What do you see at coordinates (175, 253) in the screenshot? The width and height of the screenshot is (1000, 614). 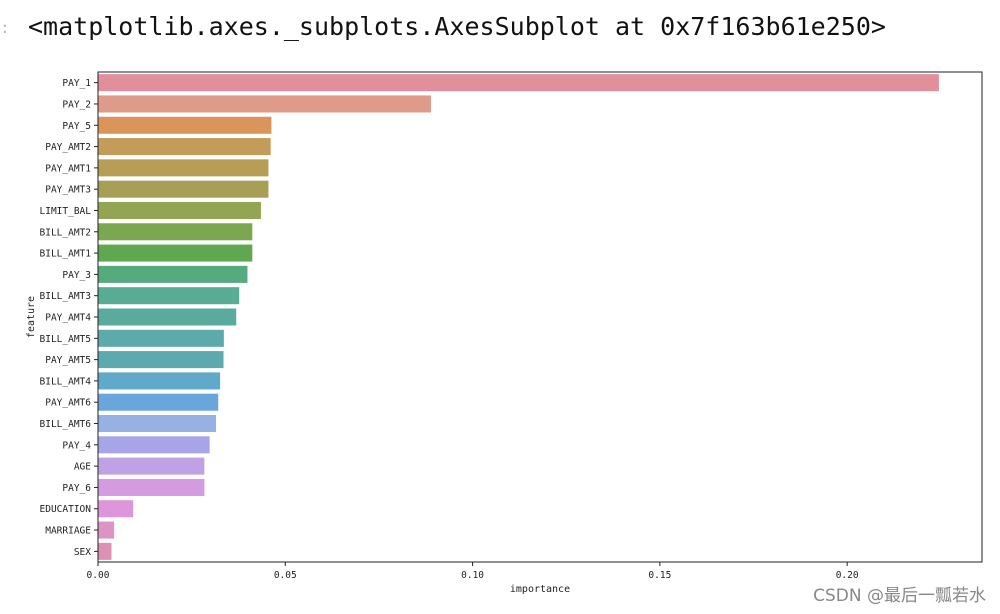 I see `bar-bill-amt1` at bounding box center [175, 253].